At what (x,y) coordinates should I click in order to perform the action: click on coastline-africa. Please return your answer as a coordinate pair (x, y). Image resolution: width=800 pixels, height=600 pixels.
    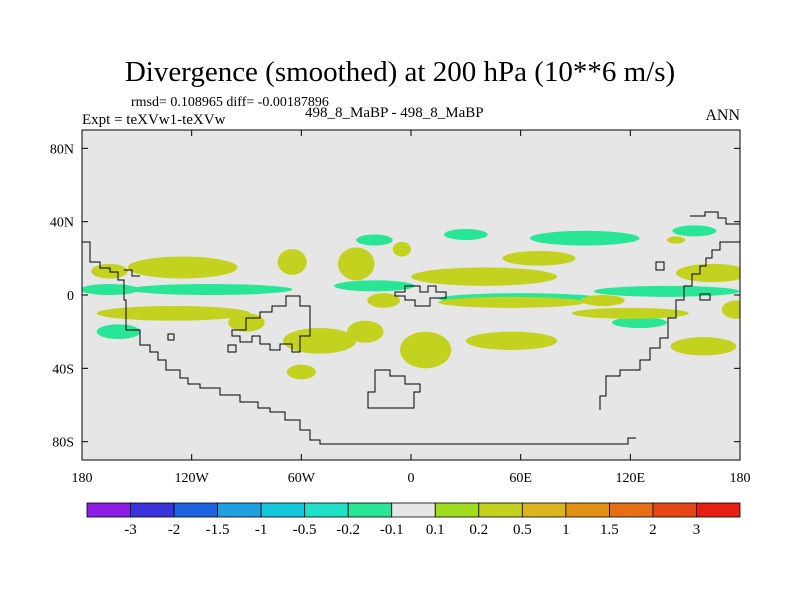
    Looking at the image, I should click on (420, 296).